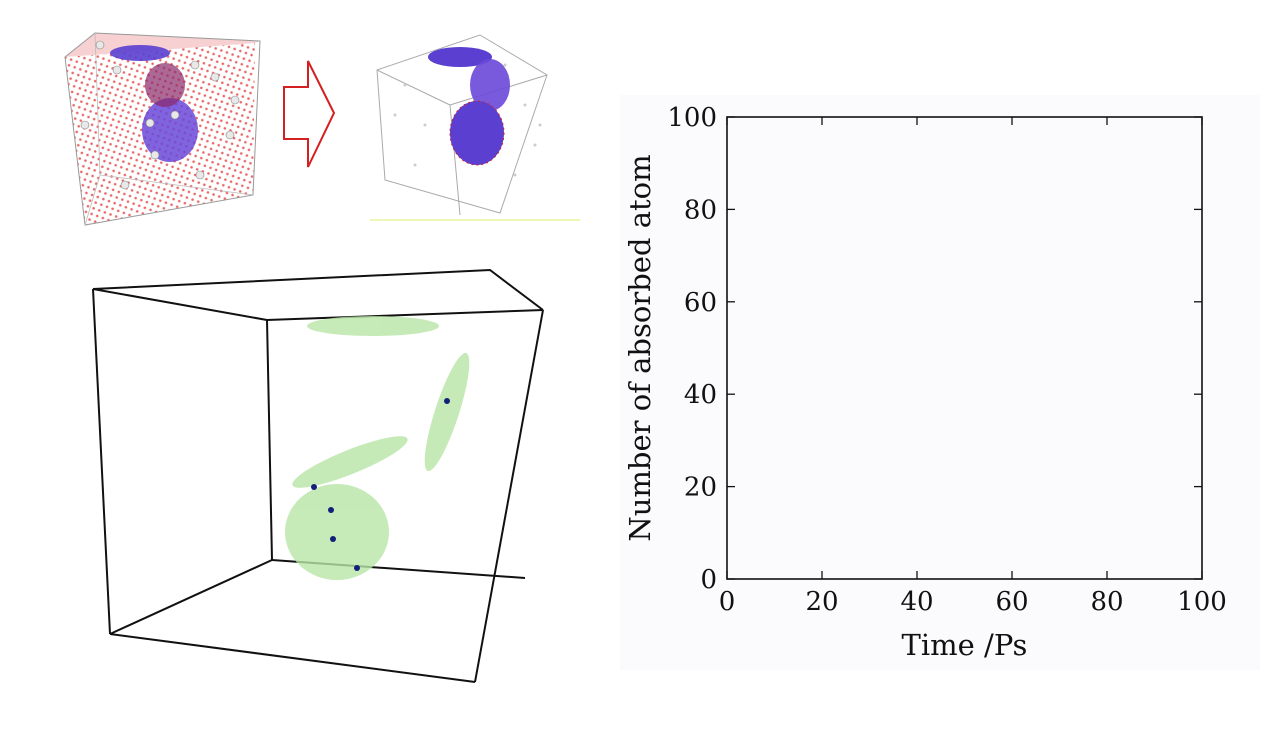  What do you see at coordinates (1202, 602) in the screenshot?
I see `x-tick-label: 100` at bounding box center [1202, 602].